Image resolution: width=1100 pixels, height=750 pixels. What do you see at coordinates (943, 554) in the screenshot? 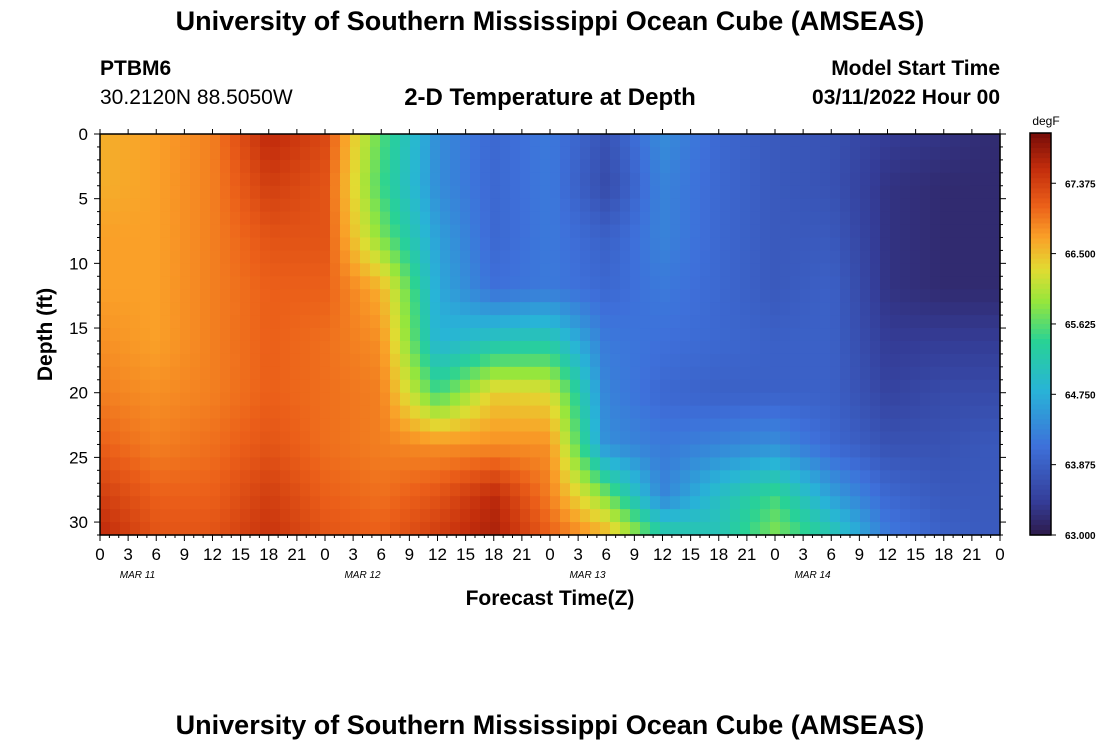
I see `x-tick-label: 18` at bounding box center [943, 554].